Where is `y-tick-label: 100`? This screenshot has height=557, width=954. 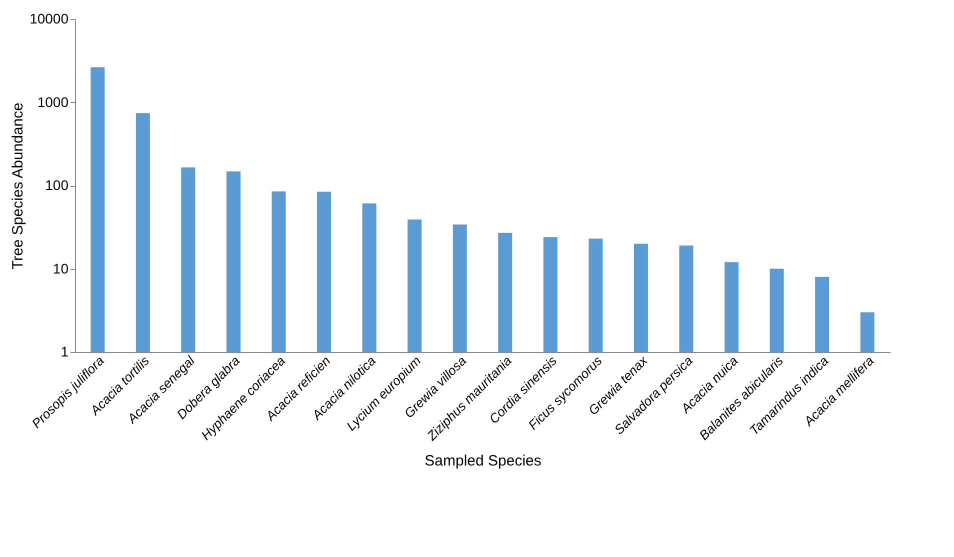 y-tick-label: 100 is located at coordinates (57, 185).